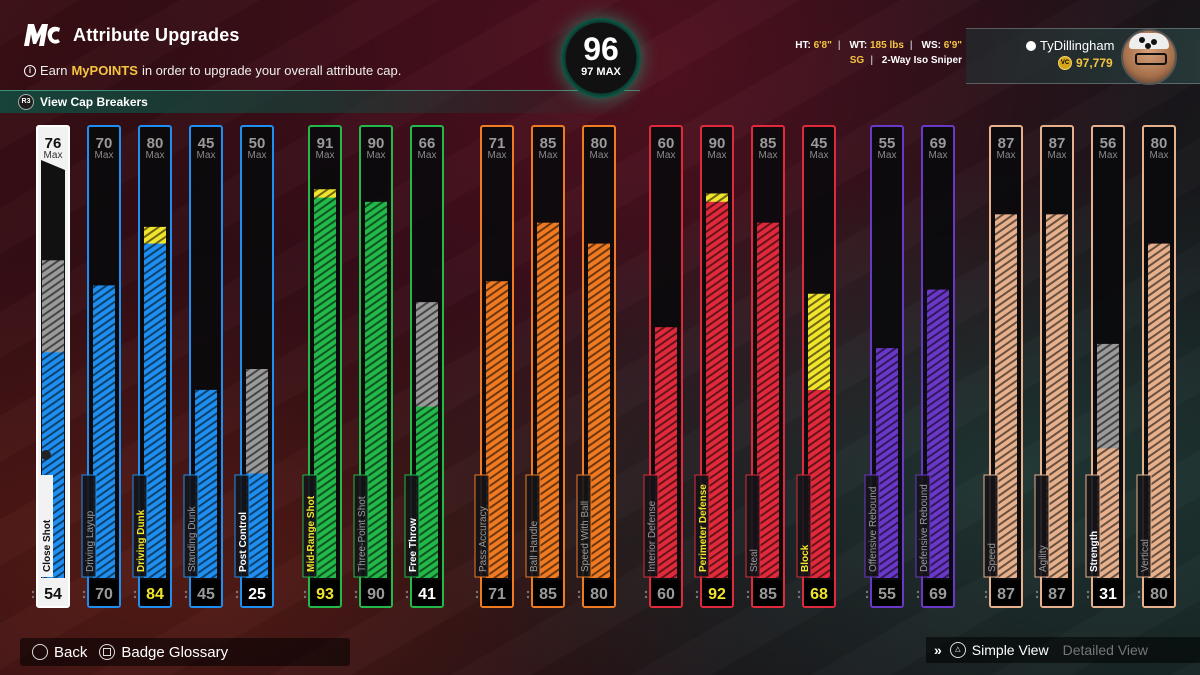 The image size is (1200, 675). Describe the element at coordinates (754, 560) in the screenshot. I see `attribute-name: Steal` at that location.